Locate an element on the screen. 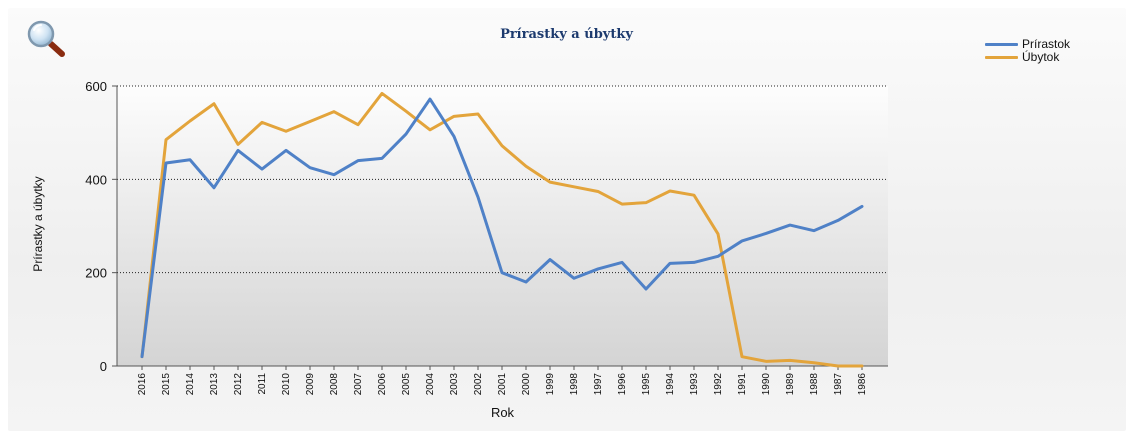 This screenshot has width=1133, height=439. legend-item: Prírastok is located at coordinates (1027, 44).